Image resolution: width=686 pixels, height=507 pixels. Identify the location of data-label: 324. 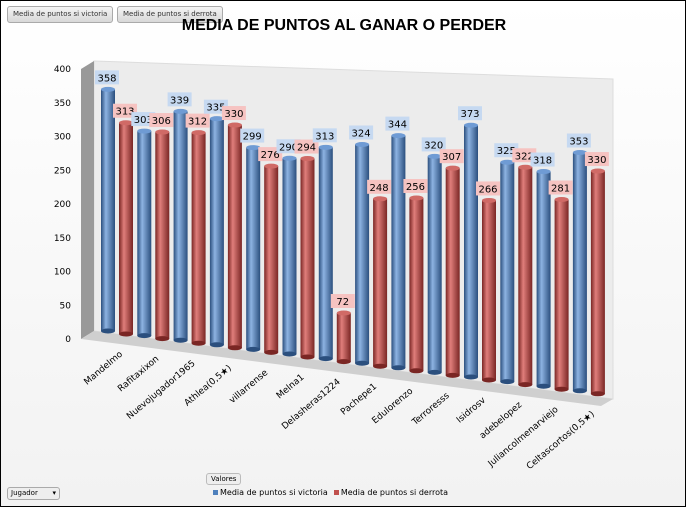
(361, 134).